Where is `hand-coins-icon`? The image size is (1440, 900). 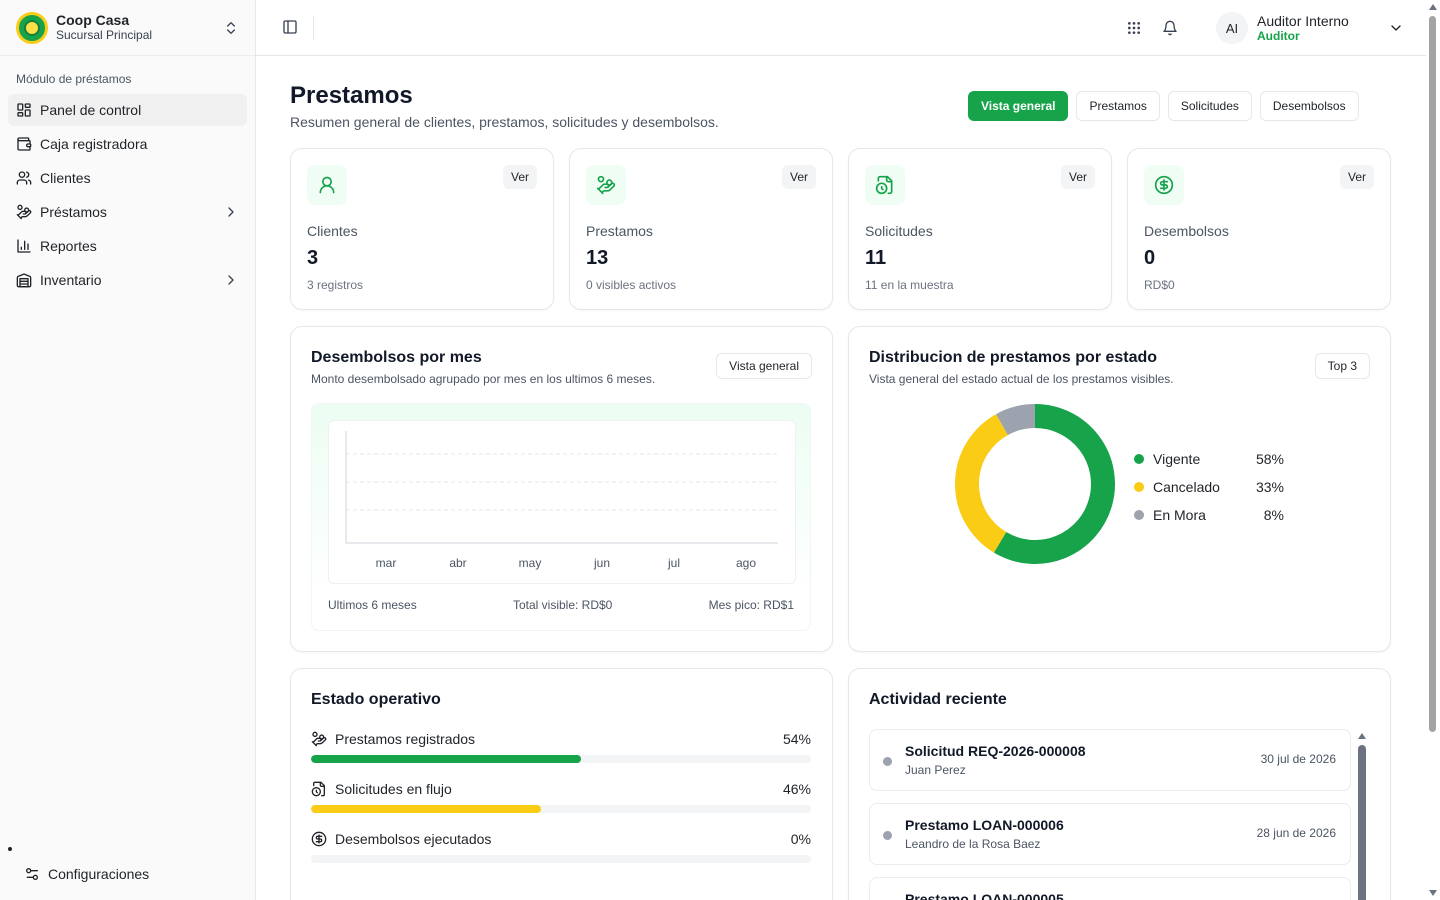
hand-coins-icon is located at coordinates (24, 212).